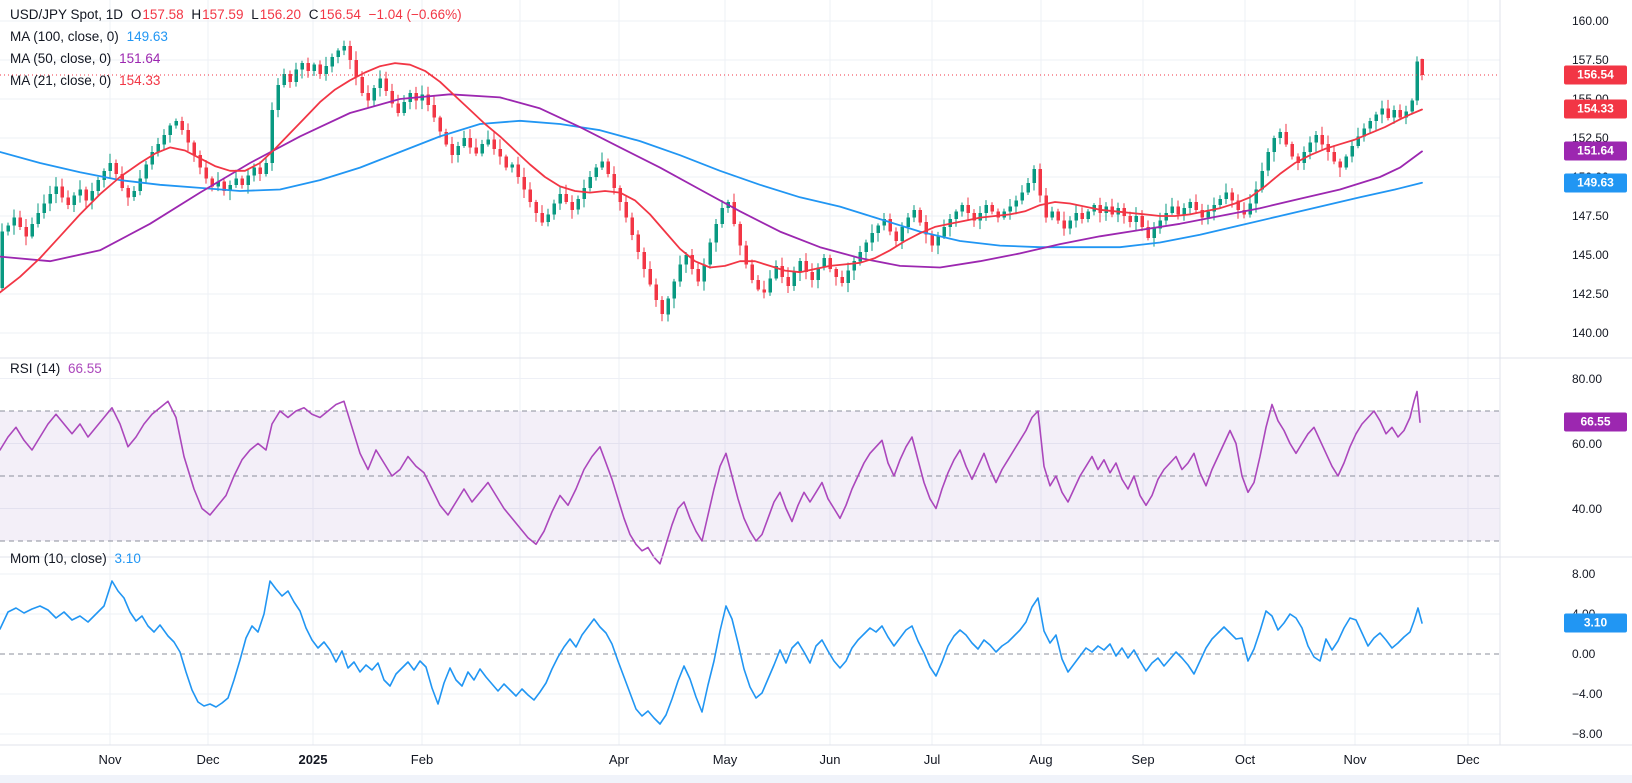 Image resolution: width=1632 pixels, height=783 pixels. What do you see at coordinates (136, 14) in the screenshot?
I see `ohlc-open-key: O` at bounding box center [136, 14].